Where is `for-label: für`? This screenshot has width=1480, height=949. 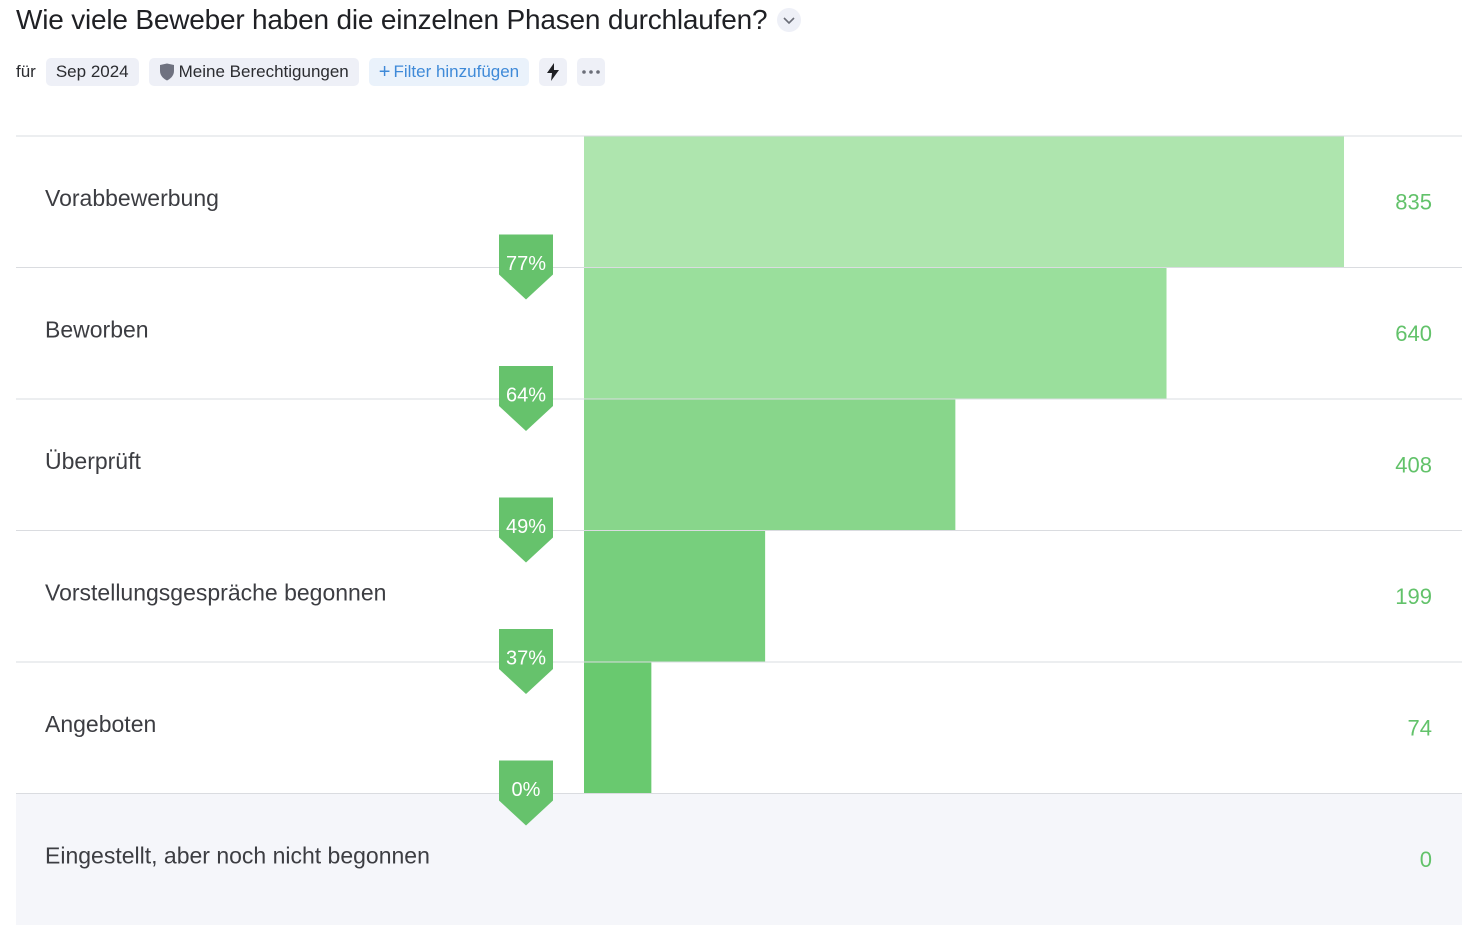
for-label: für is located at coordinates (26, 71).